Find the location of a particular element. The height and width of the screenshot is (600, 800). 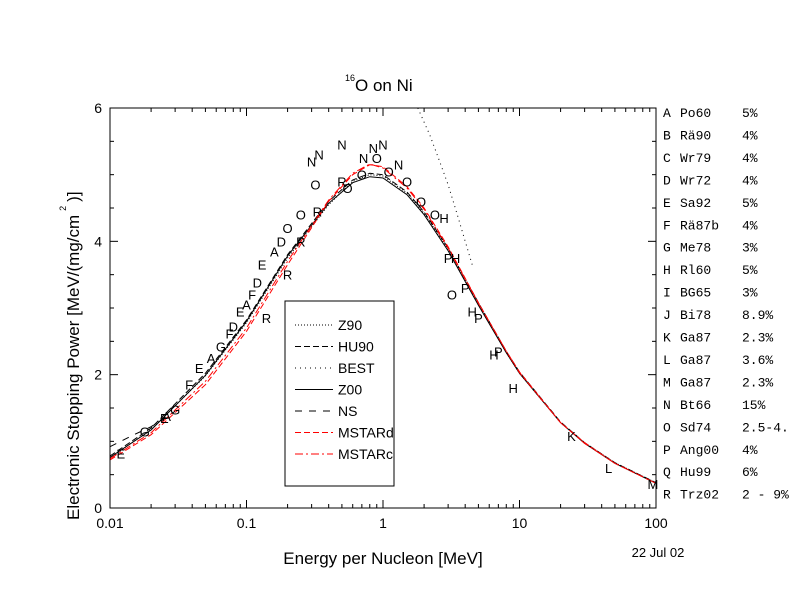

data-point-l: L is located at coordinates (608, 468).